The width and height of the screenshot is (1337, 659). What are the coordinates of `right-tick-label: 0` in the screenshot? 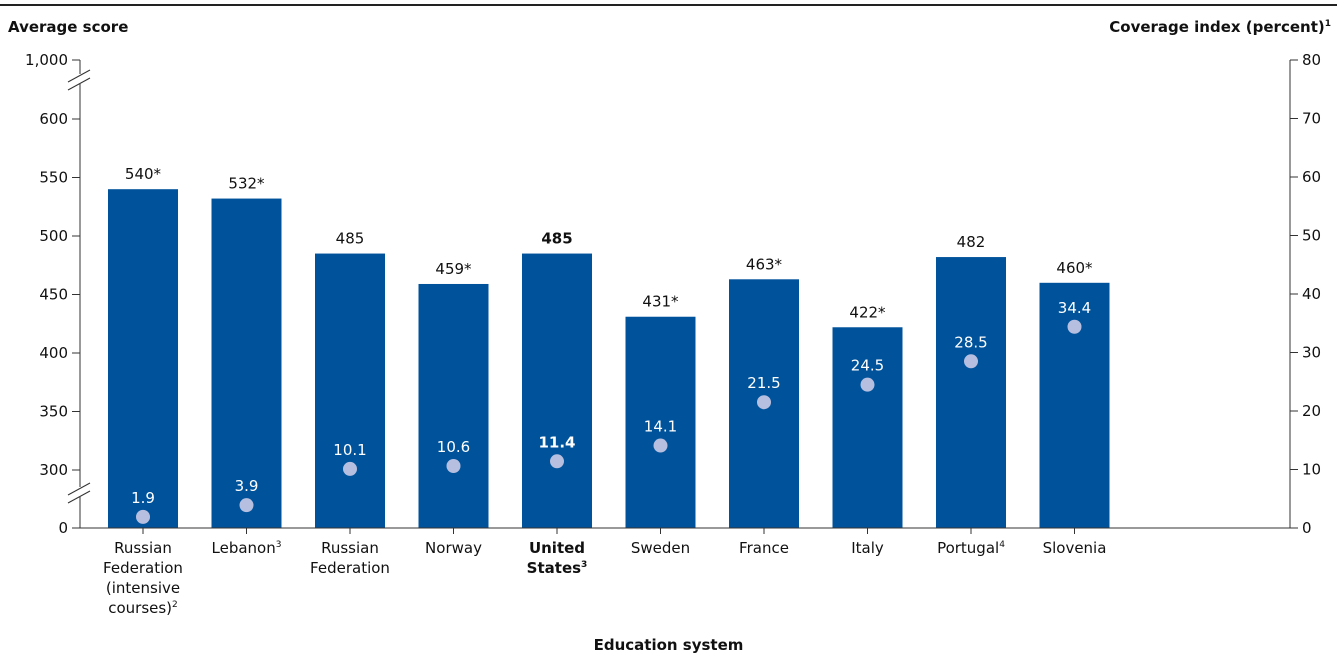 It's located at (1307, 528).